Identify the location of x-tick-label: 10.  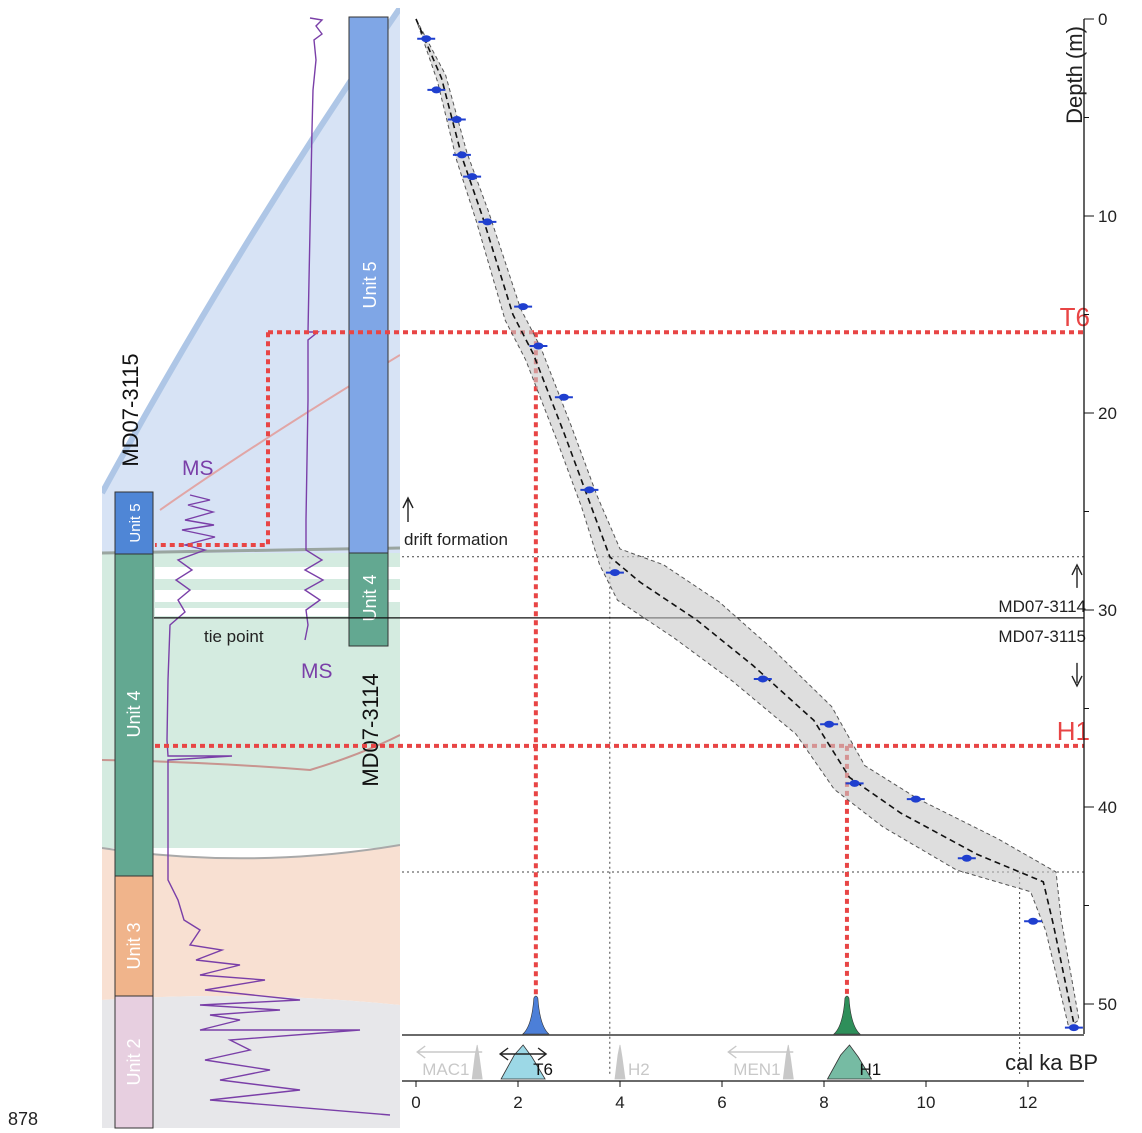
(926, 1102).